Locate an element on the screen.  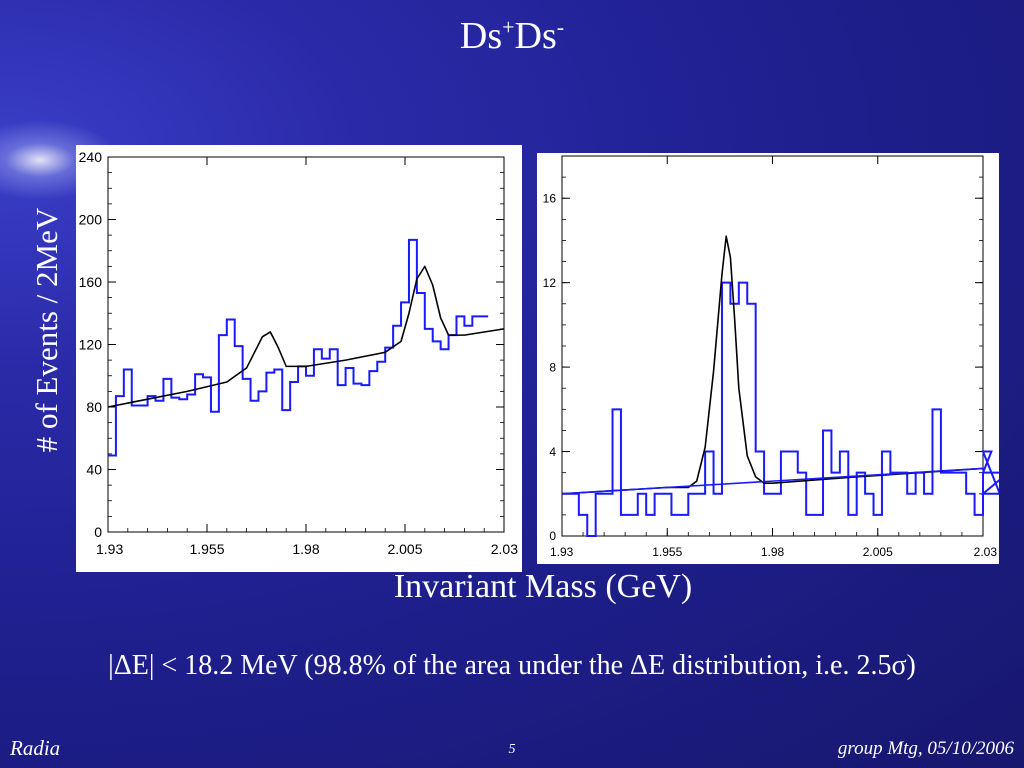
y-tick-label: 160 is located at coordinates (91, 282).